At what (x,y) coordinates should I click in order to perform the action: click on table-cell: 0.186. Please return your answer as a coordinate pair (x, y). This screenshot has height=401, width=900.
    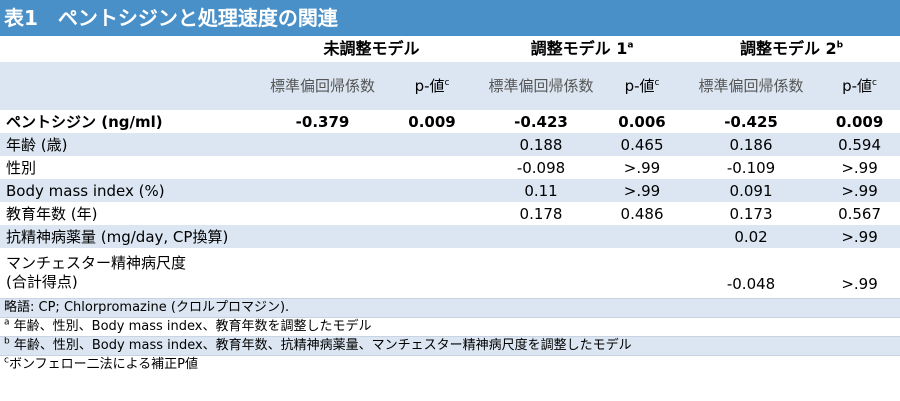
    Looking at the image, I should click on (751, 144).